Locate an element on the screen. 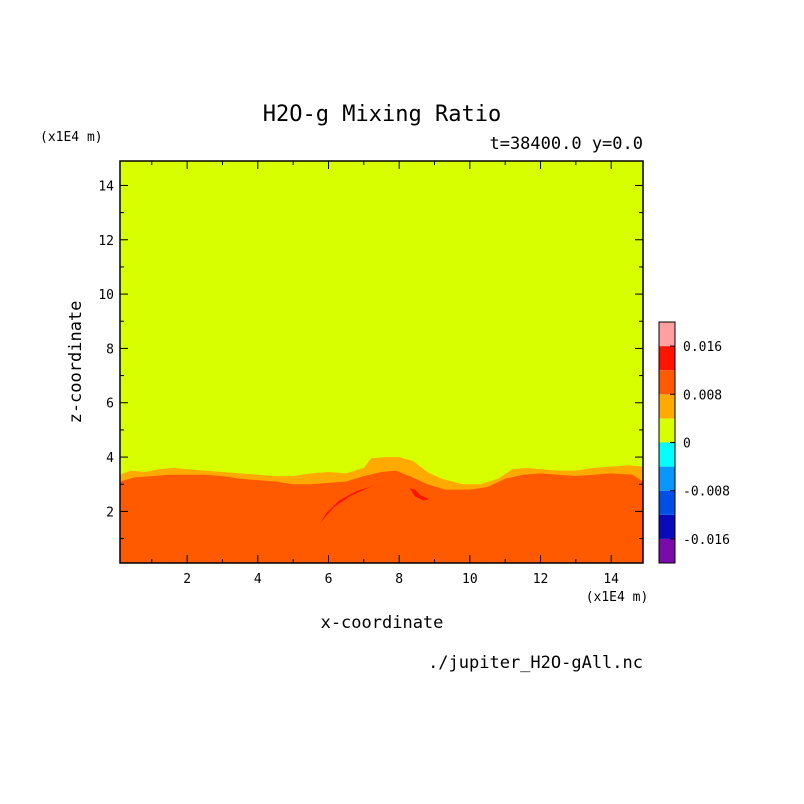  x-tick-label: 4 is located at coordinates (258, 579).